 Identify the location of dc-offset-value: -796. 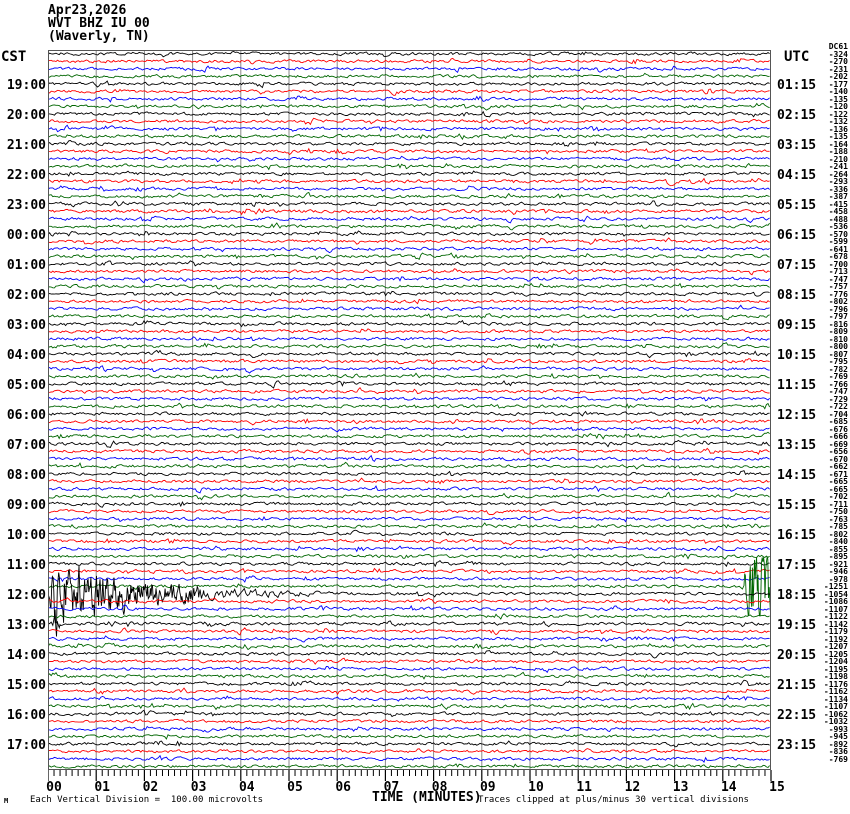
(838, 309).